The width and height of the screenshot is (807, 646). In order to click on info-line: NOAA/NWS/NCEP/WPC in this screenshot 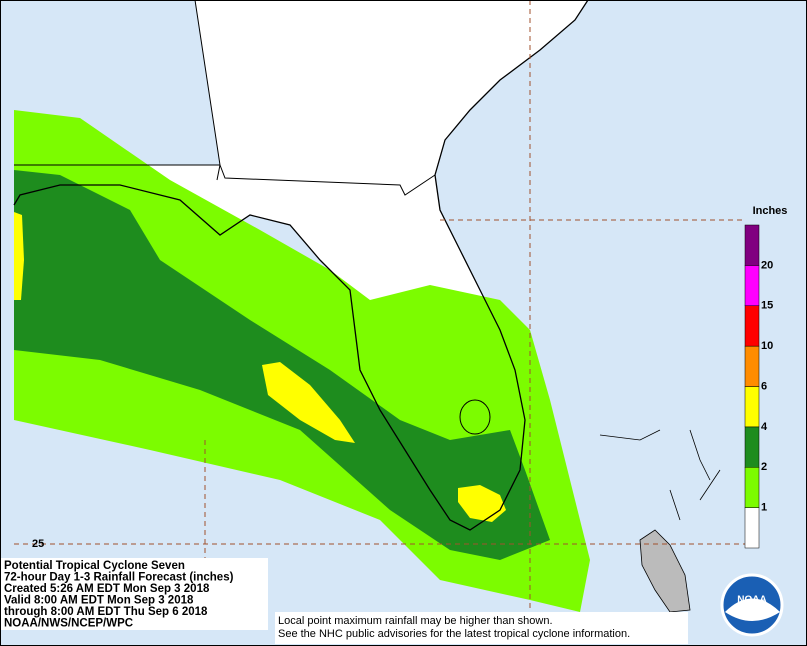, I will do `click(68, 624)`.